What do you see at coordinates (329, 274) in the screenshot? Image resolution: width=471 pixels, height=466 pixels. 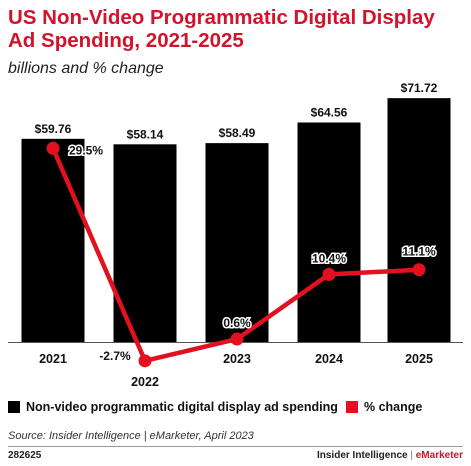 I see `line-point-2024` at bounding box center [329, 274].